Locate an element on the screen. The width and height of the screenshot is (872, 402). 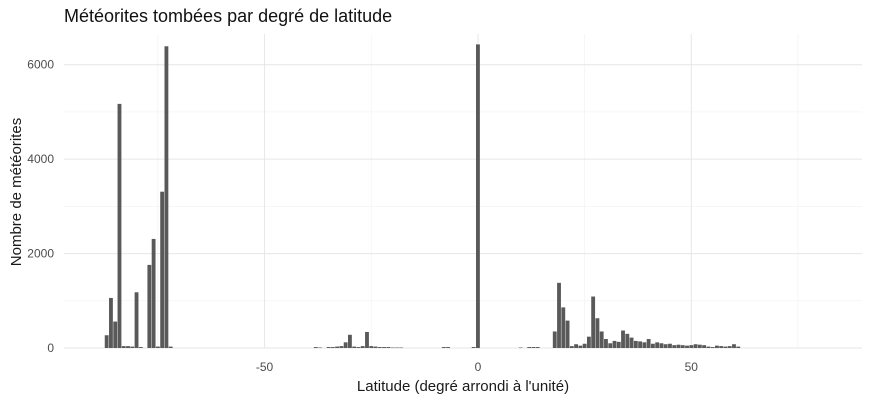
y-tick-label: 6000 is located at coordinates (40, 65).